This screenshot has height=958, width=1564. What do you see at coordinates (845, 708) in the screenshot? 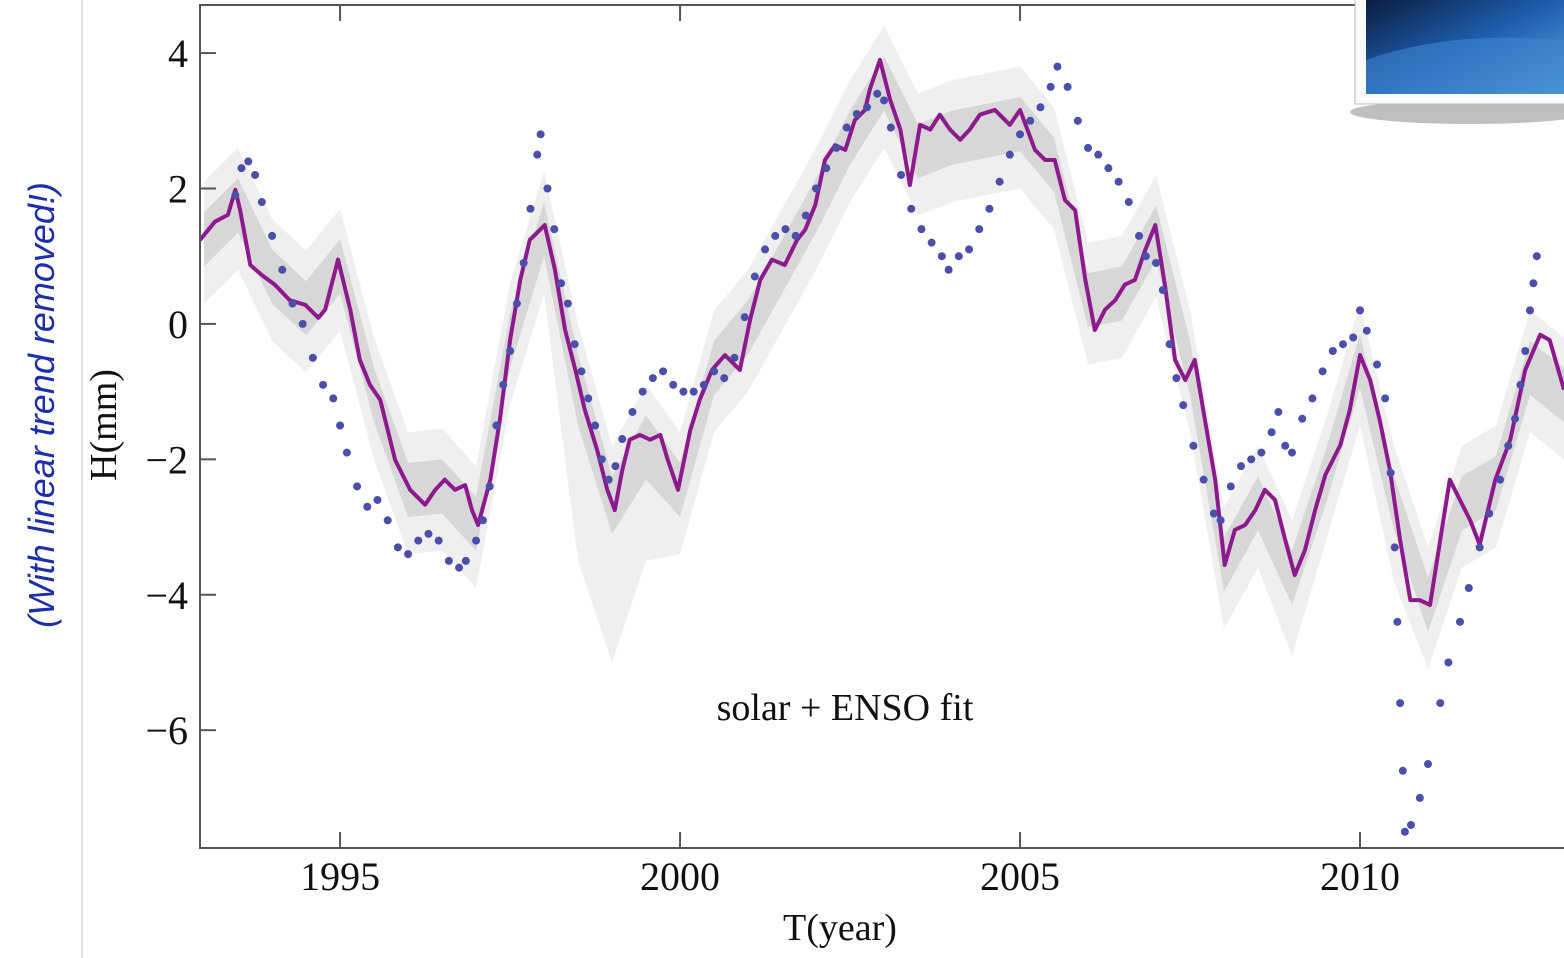
I see `annotation: solar + ENSO fit` at bounding box center [845, 708].